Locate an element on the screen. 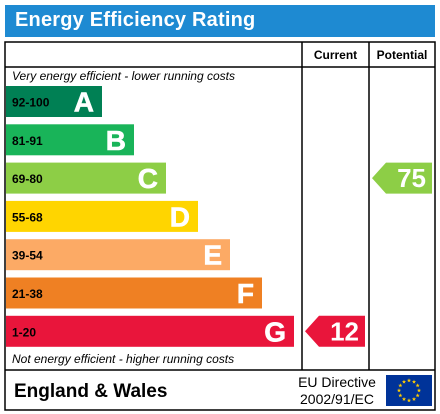 The width and height of the screenshot is (440, 414). band-letter: E is located at coordinates (212, 255).